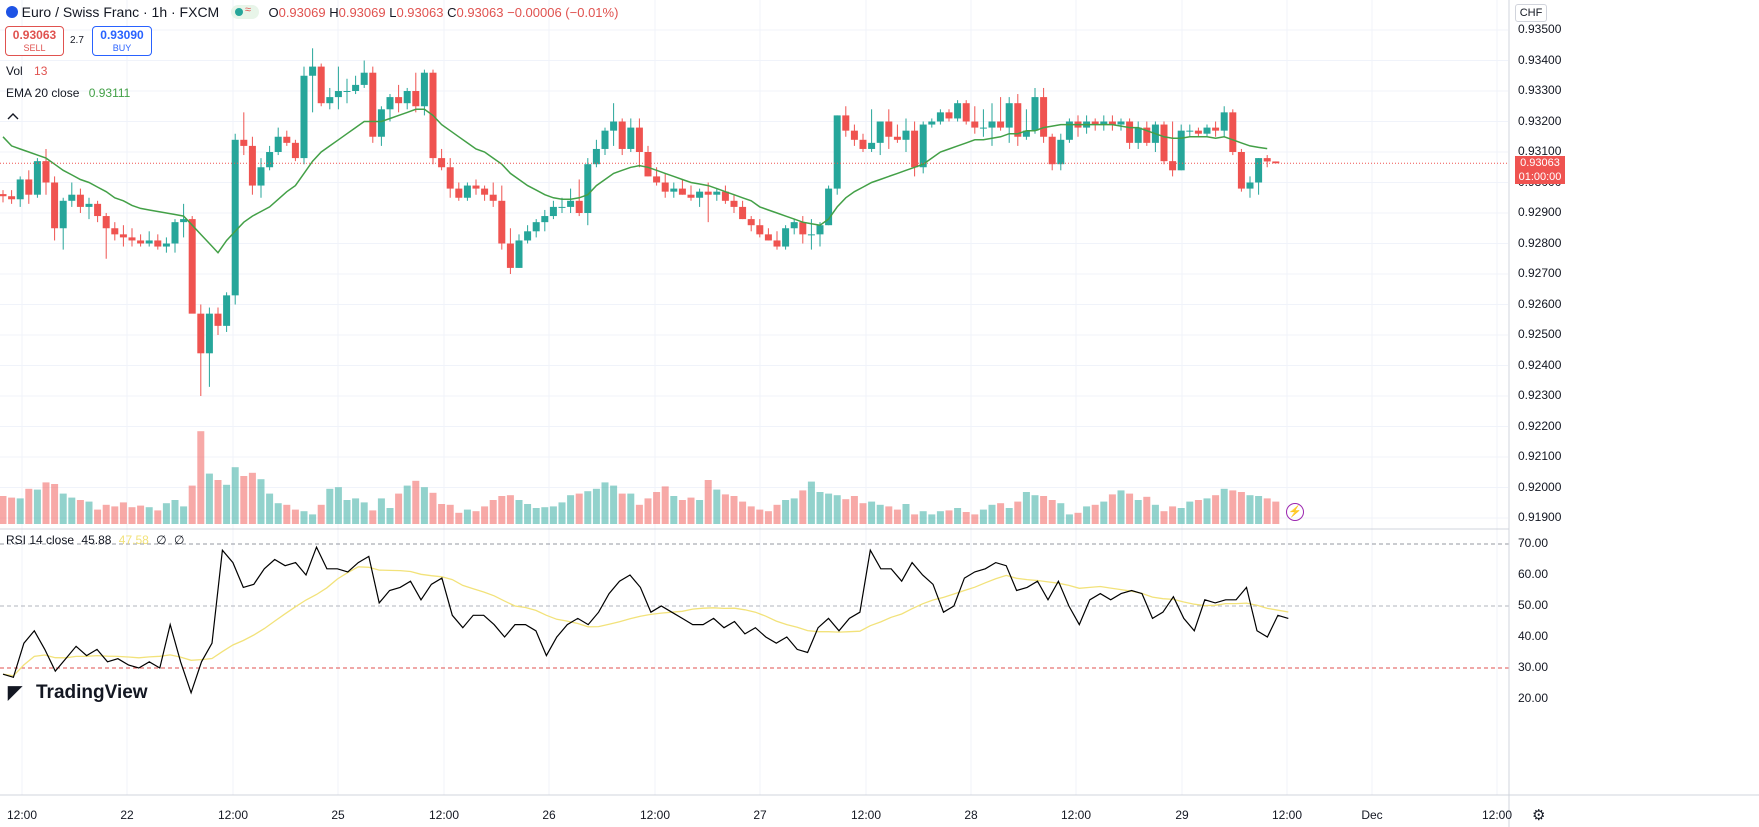 This screenshot has height=827, width=1759. I want to click on vol-value: 13, so click(41, 71).